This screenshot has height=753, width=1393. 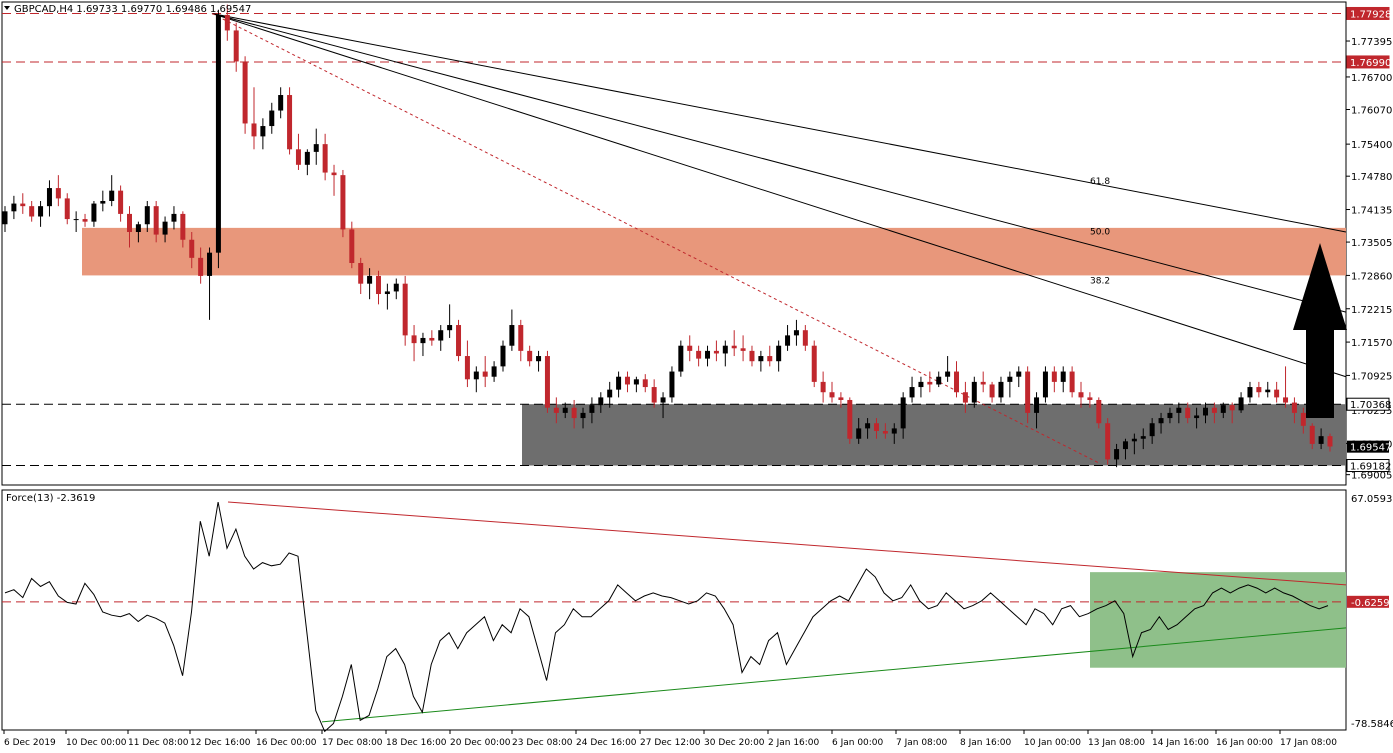 I want to click on current-price-label-box, so click(x=1368, y=446).